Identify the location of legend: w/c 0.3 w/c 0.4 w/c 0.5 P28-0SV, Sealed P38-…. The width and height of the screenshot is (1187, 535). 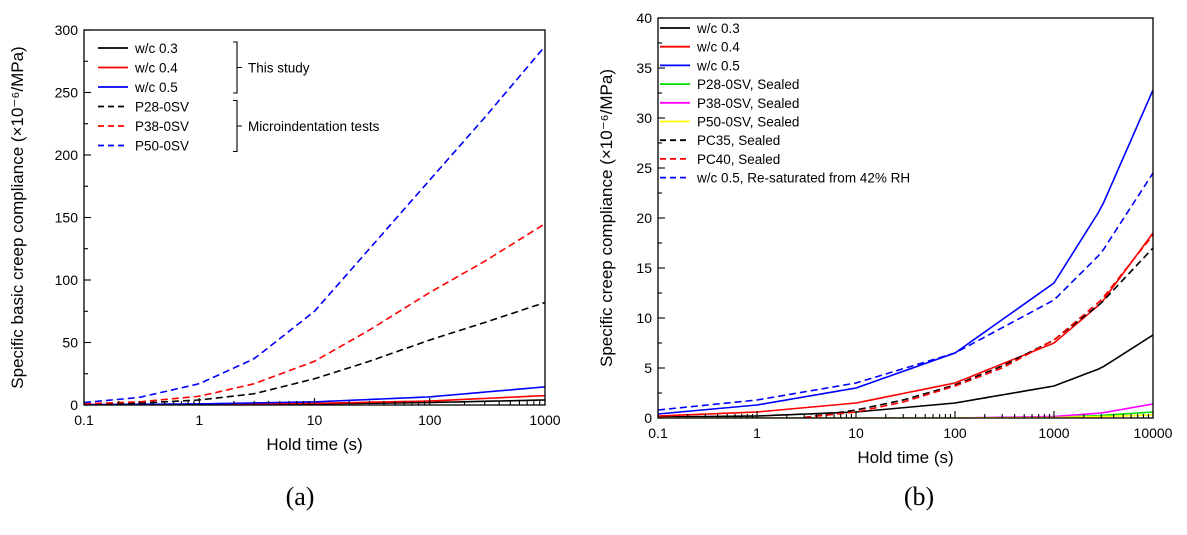
(785, 103).